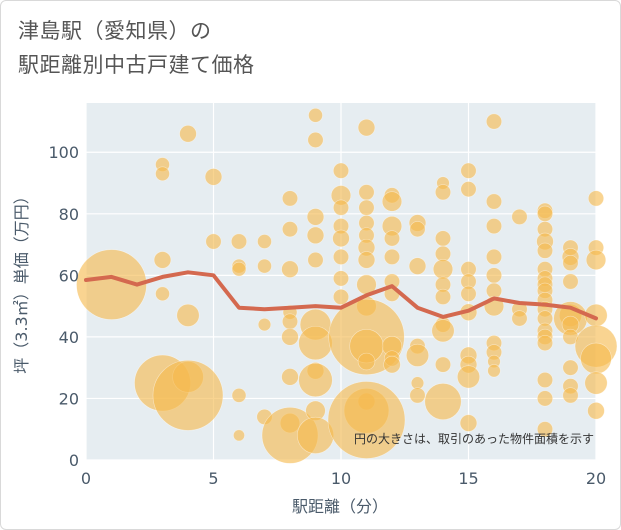 The width and height of the screenshot is (621, 530). What do you see at coordinates (69, 398) in the screenshot?
I see `y-tick-label-1: 20` at bounding box center [69, 398].